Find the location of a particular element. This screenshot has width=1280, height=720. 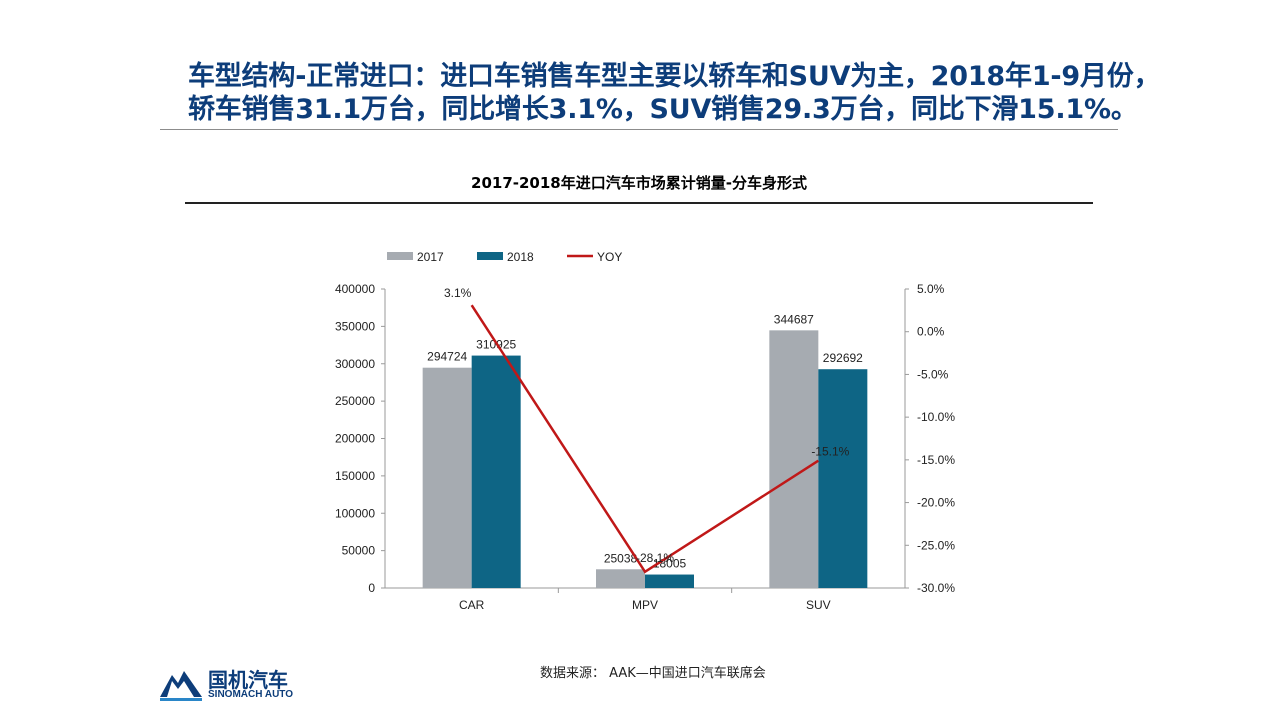

y-right-tick-label: -5.0% is located at coordinates (933, 374).